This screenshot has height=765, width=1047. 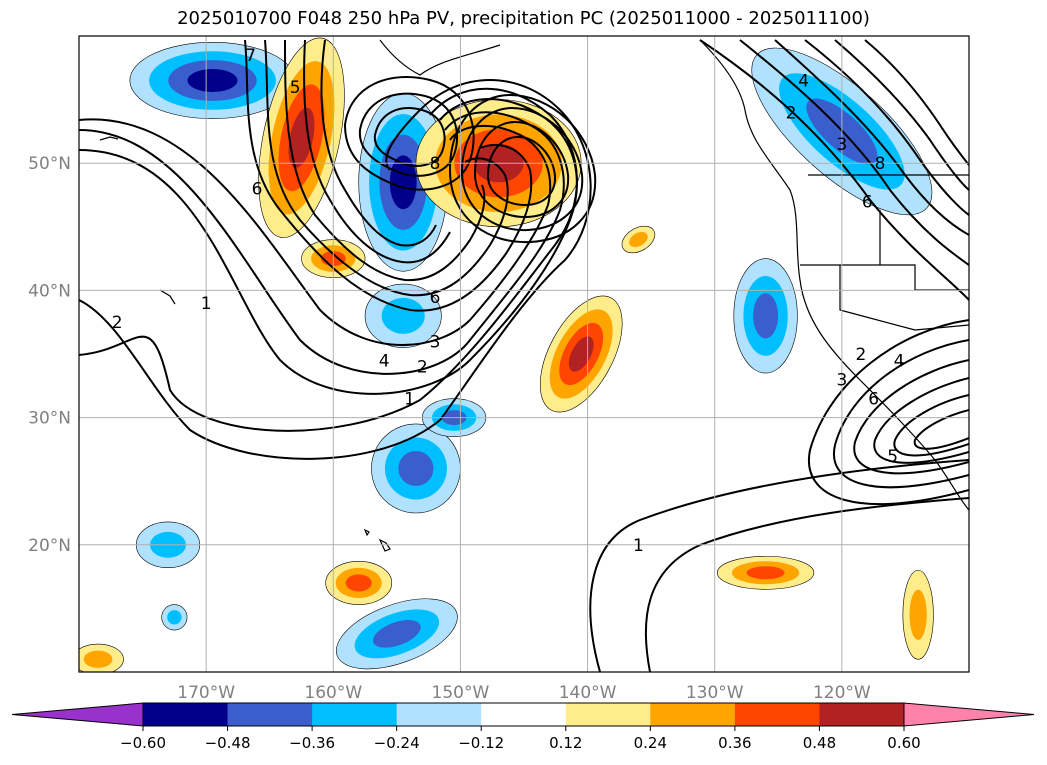 I want to click on x-tick-label: 160°W, so click(x=333, y=693).